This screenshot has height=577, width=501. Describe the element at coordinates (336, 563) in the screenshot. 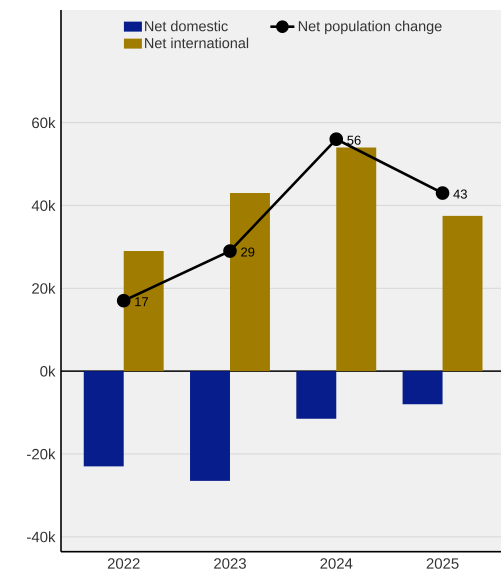

I see `x-tick-label: 2024` at that location.